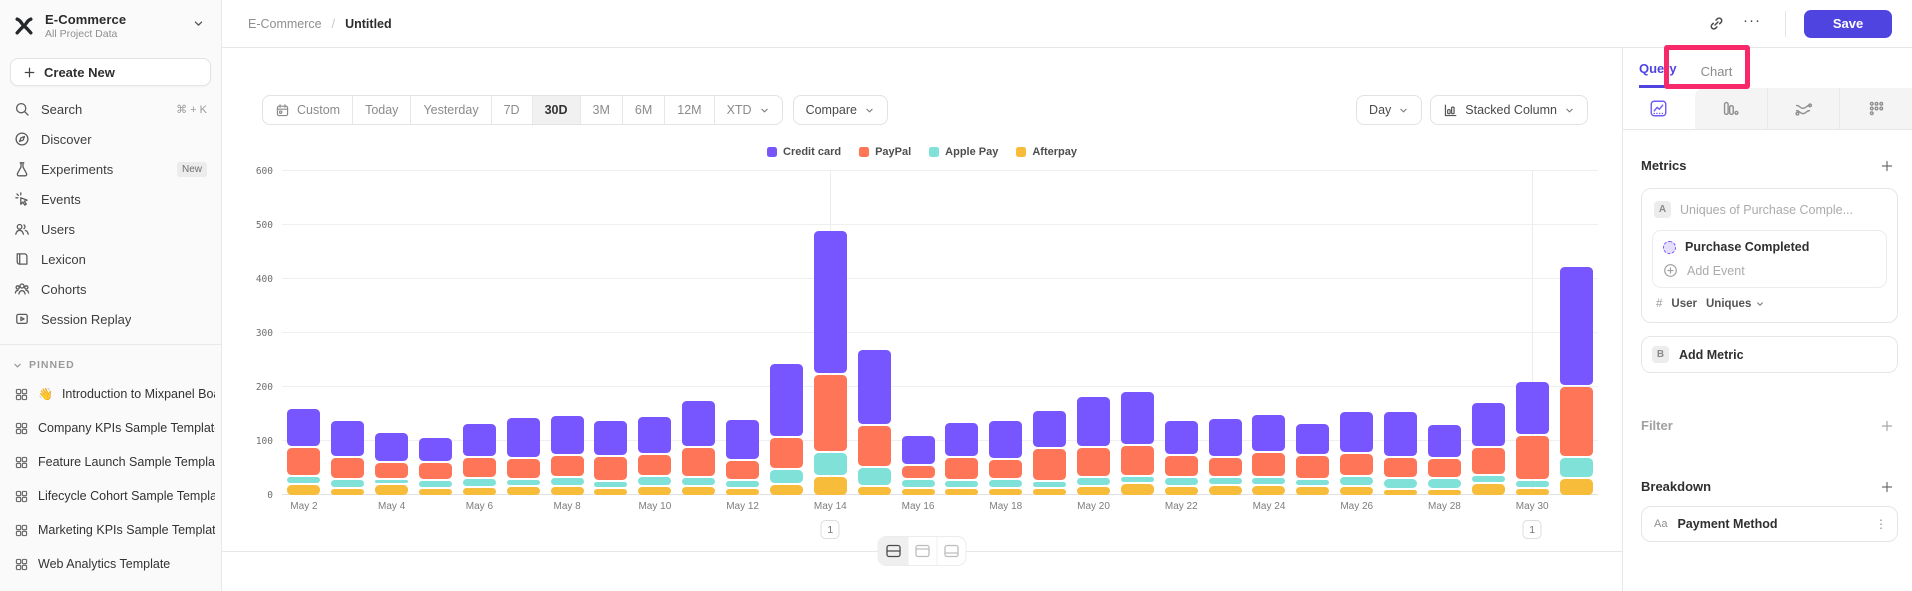  I want to click on kebab-menu-icon: ⋮, so click(1881, 524).